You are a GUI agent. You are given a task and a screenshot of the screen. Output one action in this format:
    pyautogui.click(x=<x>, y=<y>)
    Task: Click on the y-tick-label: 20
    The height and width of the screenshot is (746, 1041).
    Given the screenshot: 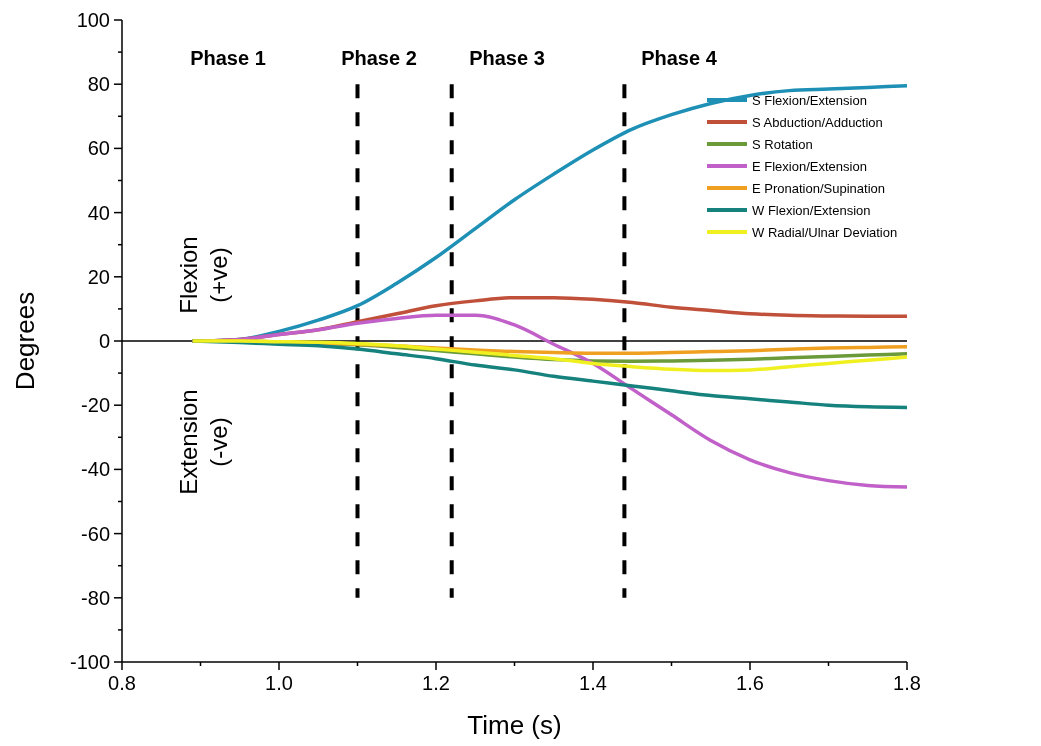 What is the action you would take?
    pyautogui.click(x=98, y=276)
    